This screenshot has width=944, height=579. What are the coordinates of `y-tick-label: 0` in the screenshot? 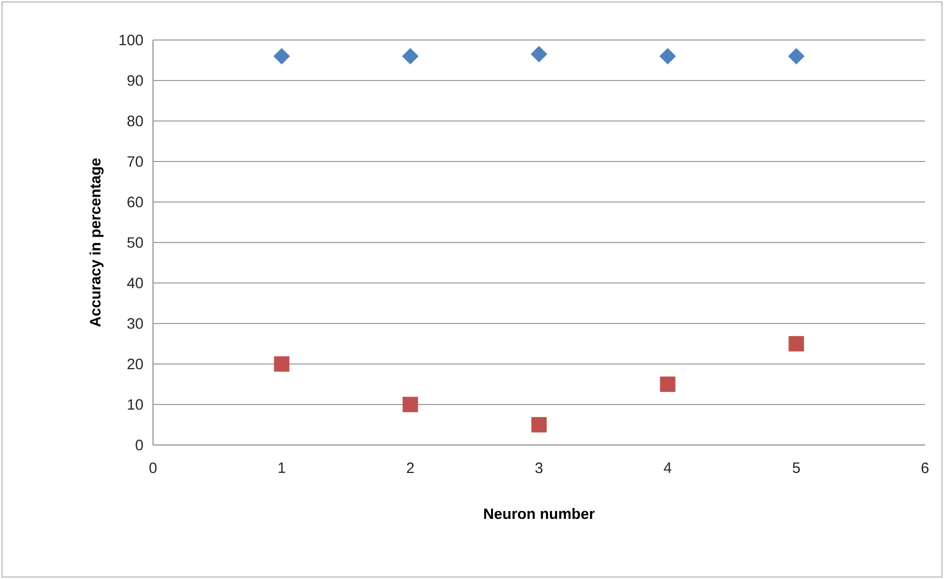 It's located at (139, 445).